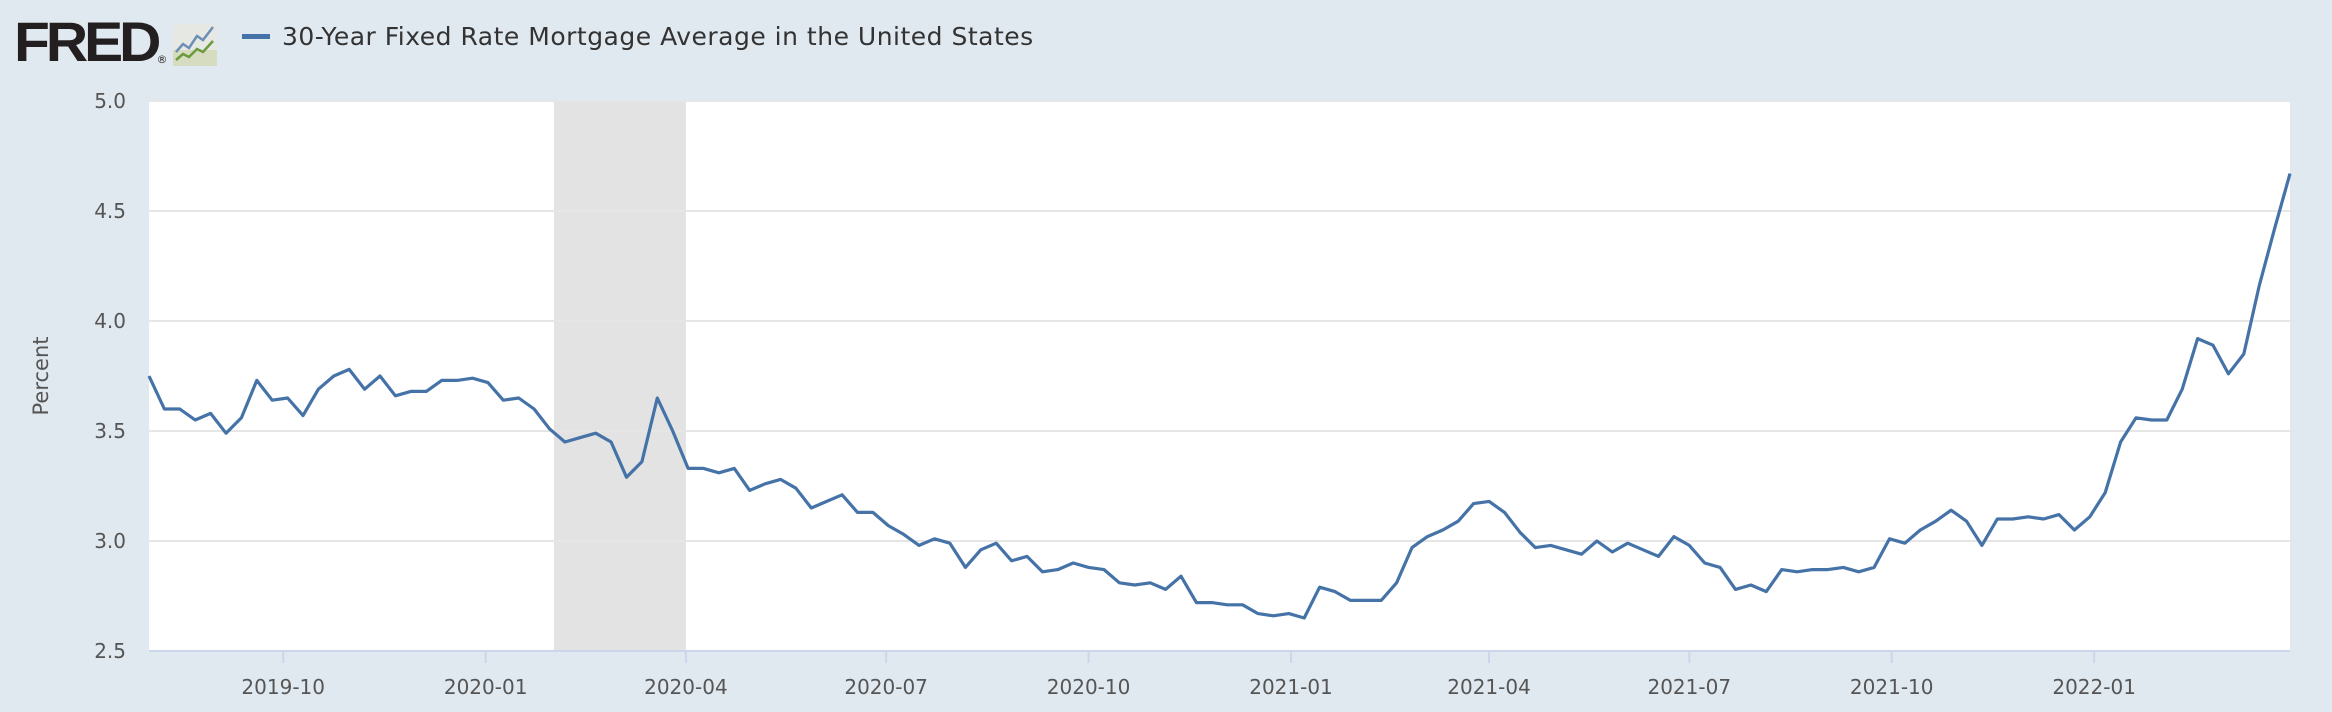  What do you see at coordinates (686, 687) in the screenshot?
I see `x-tick-label: 2020-04` at bounding box center [686, 687].